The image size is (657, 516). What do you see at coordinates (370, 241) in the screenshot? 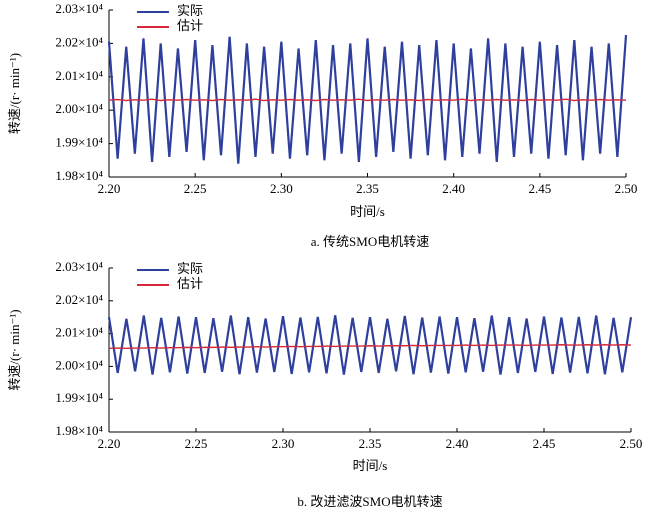
I see `caption: a. 传统SMO电机转速` at bounding box center [370, 241].